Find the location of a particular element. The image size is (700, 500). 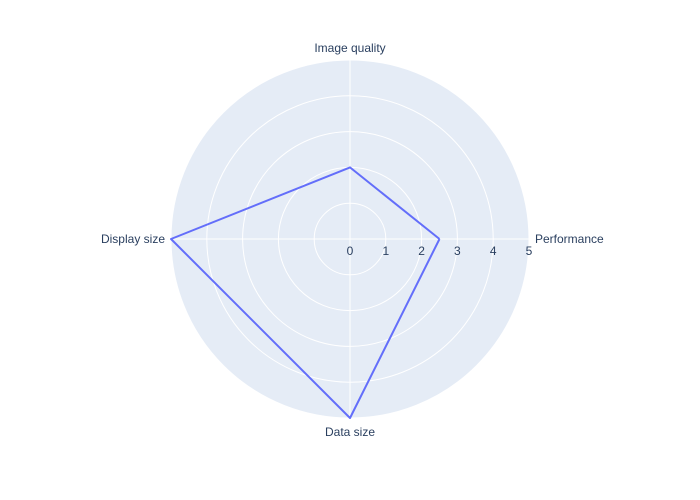

radial-tick-label: 0 is located at coordinates (350, 251).